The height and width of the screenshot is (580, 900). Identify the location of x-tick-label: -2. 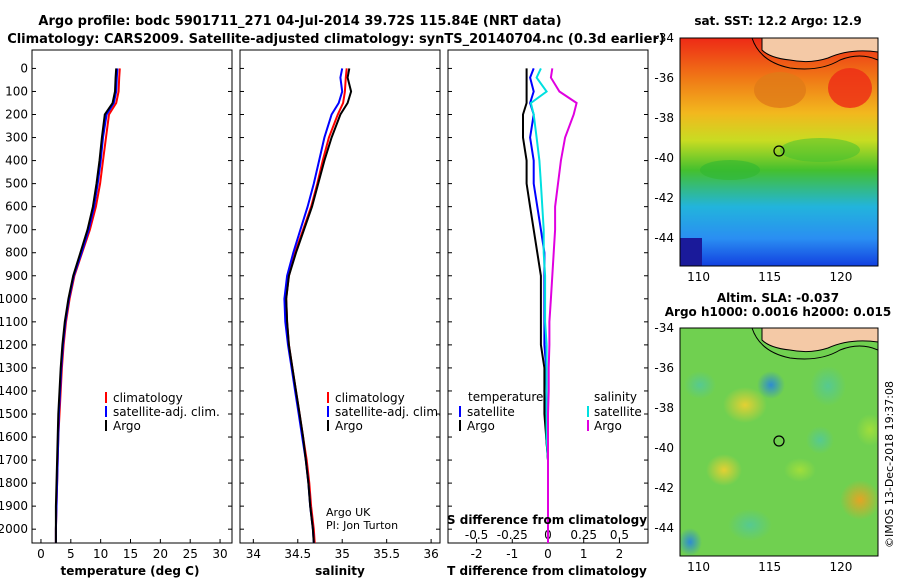
(477, 554).